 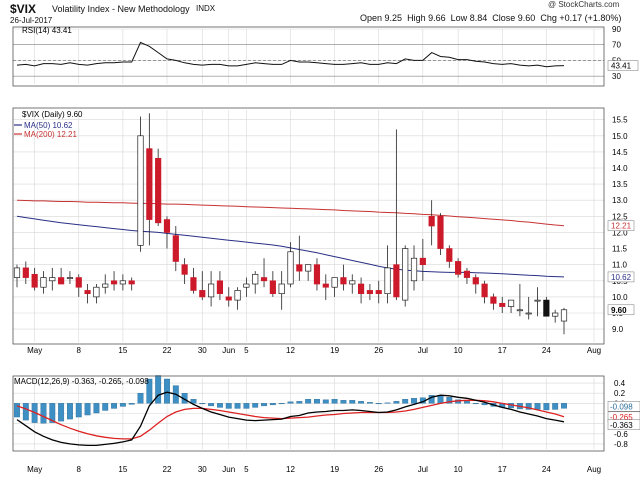 I want to click on macd-x-tick-label: Jul, so click(x=423, y=469).